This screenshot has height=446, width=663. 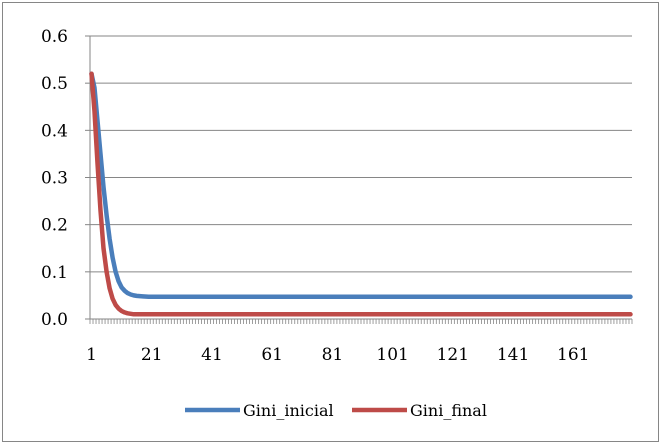 What do you see at coordinates (333, 355) in the screenshot?
I see `x-tick-label: 81` at bounding box center [333, 355].